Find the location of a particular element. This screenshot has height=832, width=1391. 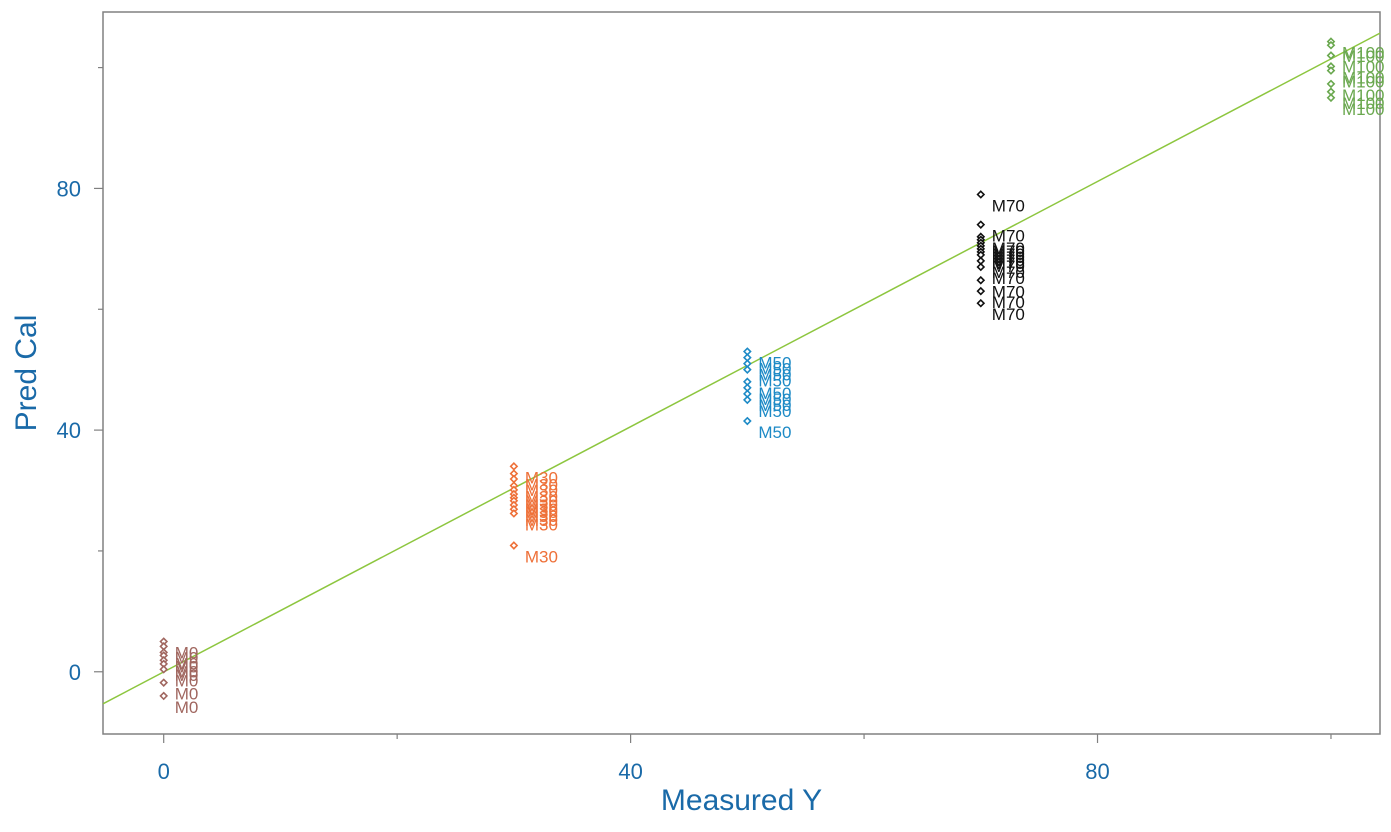

x-tick-label: 0 is located at coordinates (164, 771).